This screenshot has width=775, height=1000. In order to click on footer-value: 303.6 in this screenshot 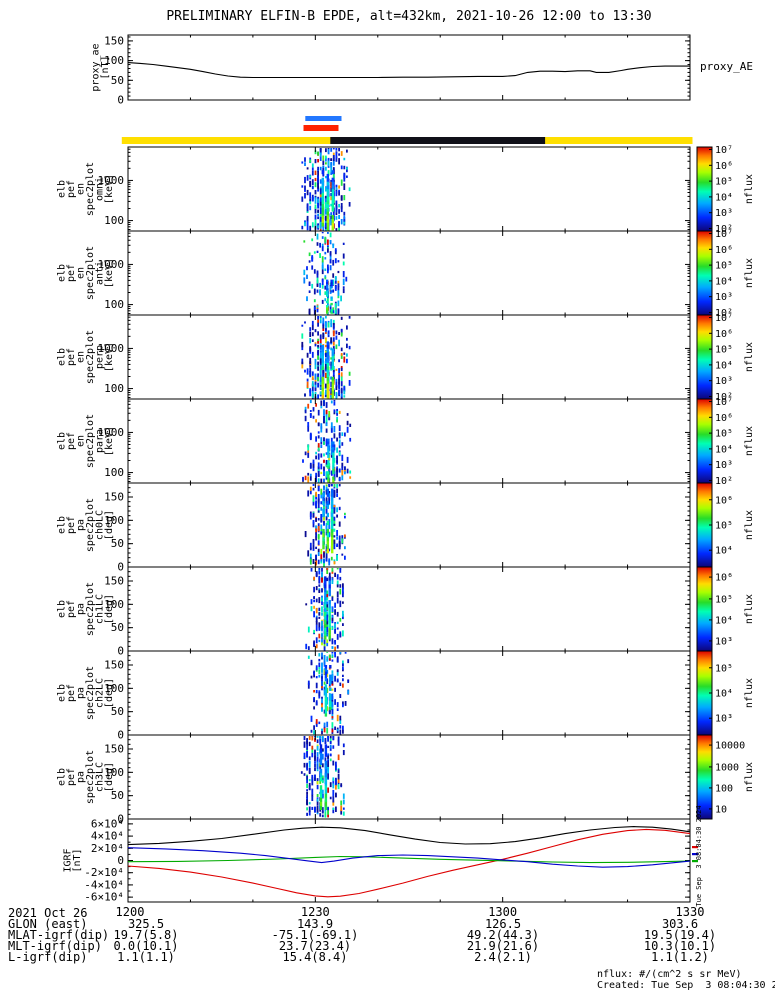, I will do `click(680, 924)`.